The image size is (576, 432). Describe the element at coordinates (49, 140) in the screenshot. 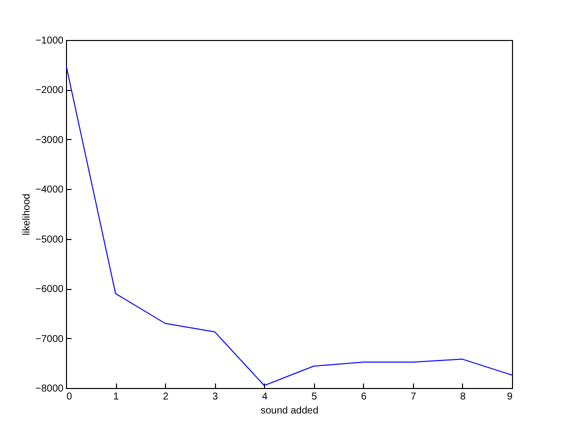

I see `y-tick-label: −3000` at that location.